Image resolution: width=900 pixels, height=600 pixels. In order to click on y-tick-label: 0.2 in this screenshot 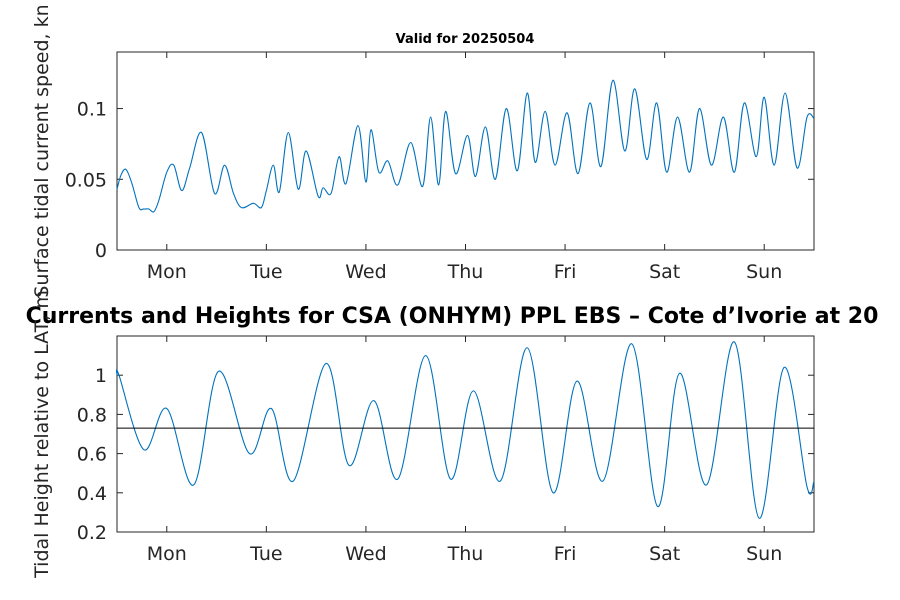, I will do `click(92, 533)`.